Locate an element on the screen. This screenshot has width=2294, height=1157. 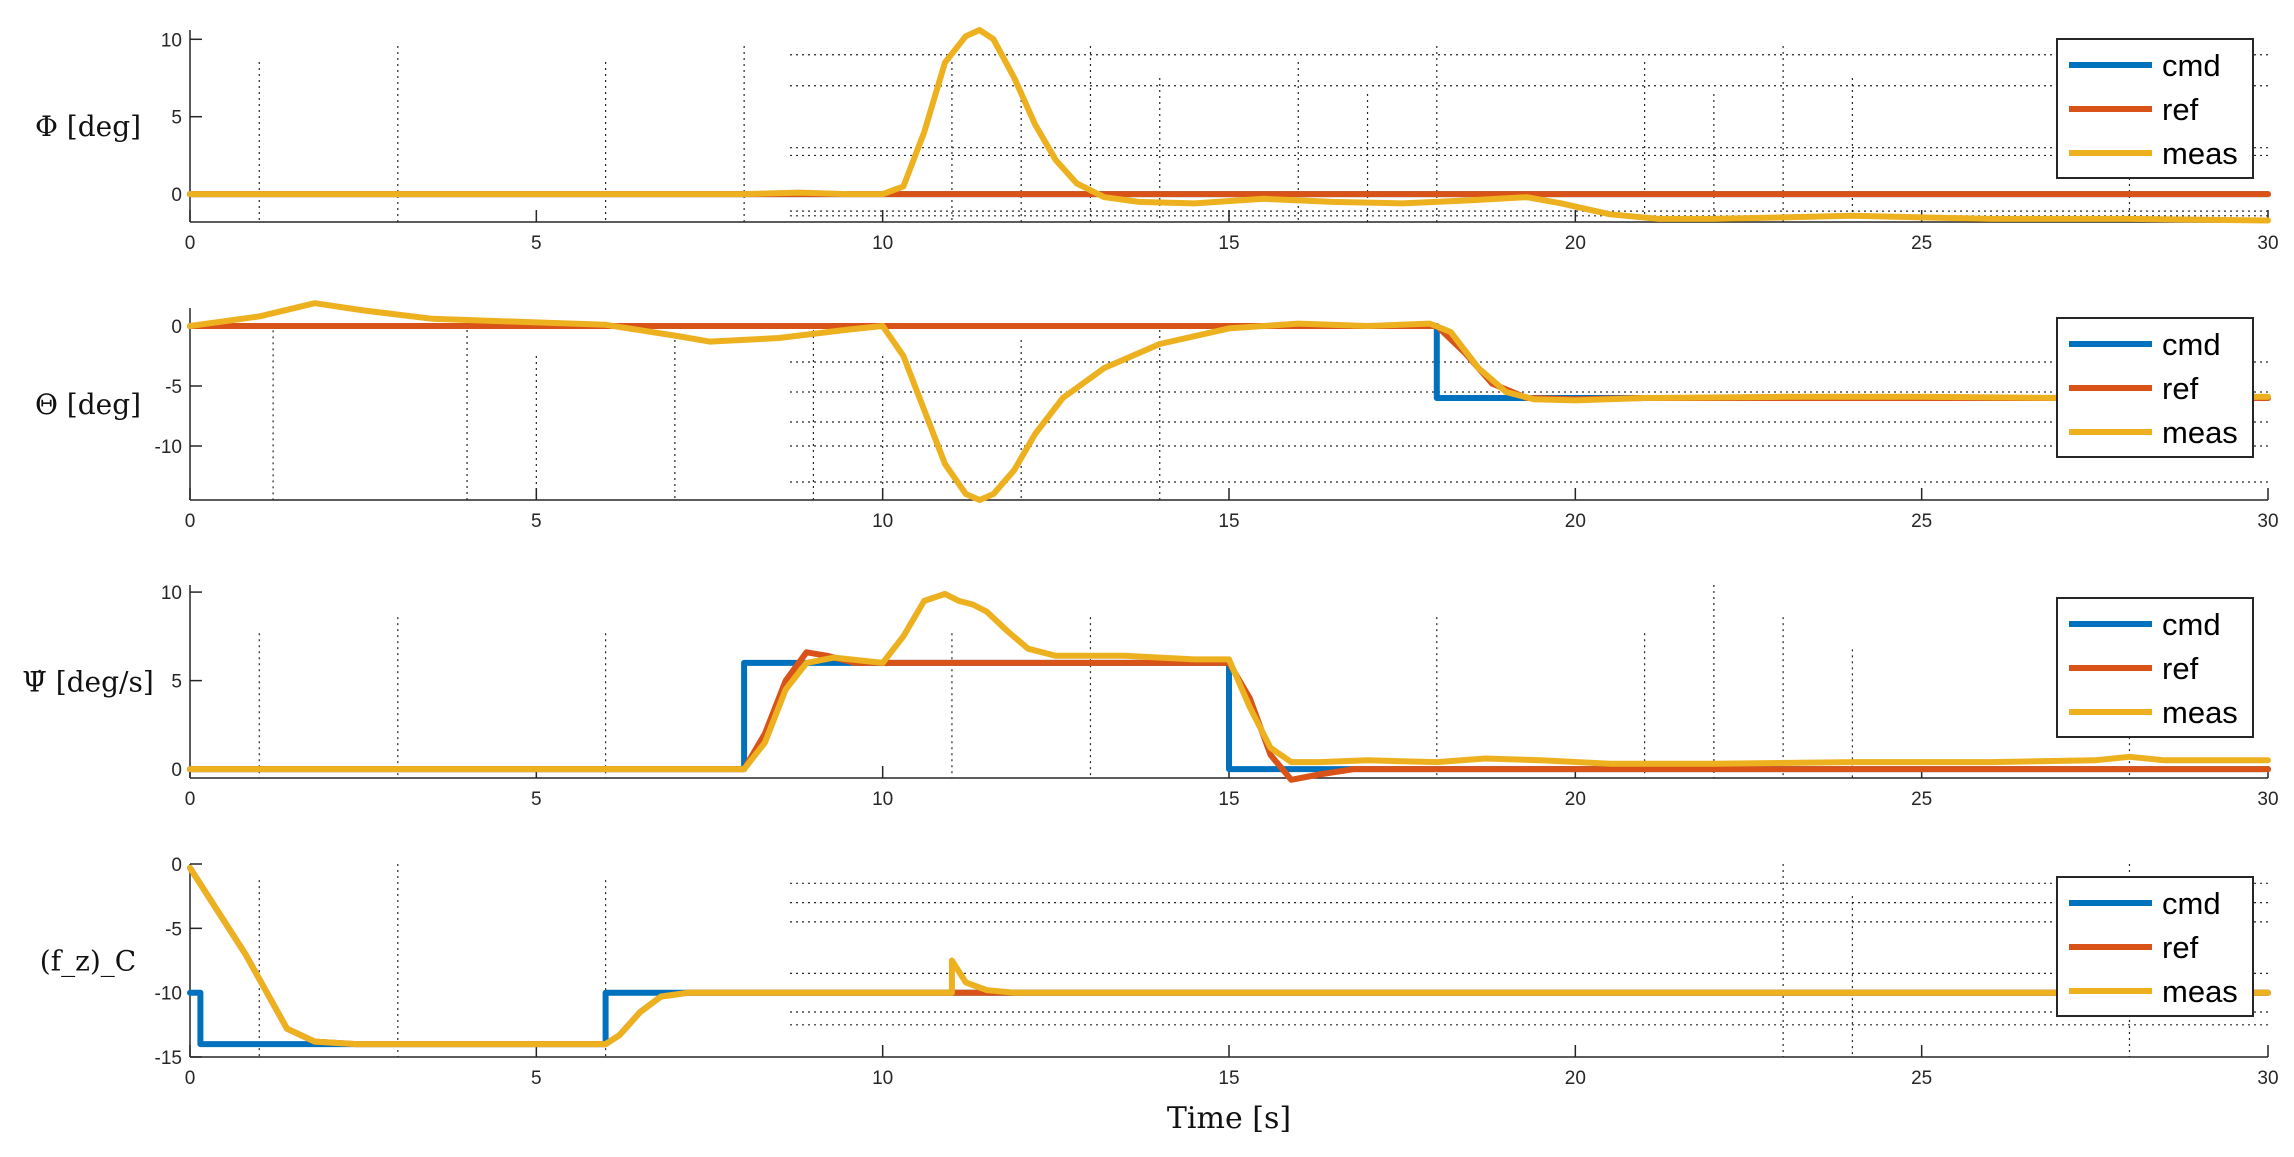
y-axis-label: Θ [deg] is located at coordinates (88, 404).